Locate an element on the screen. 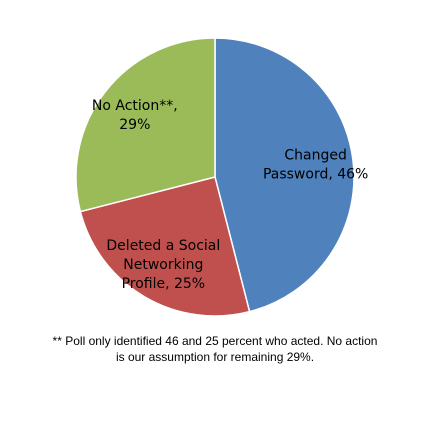 Image resolution: width=429 pixels, height=429 pixels. pie-label-line: Deleted a Social is located at coordinates (163, 246).